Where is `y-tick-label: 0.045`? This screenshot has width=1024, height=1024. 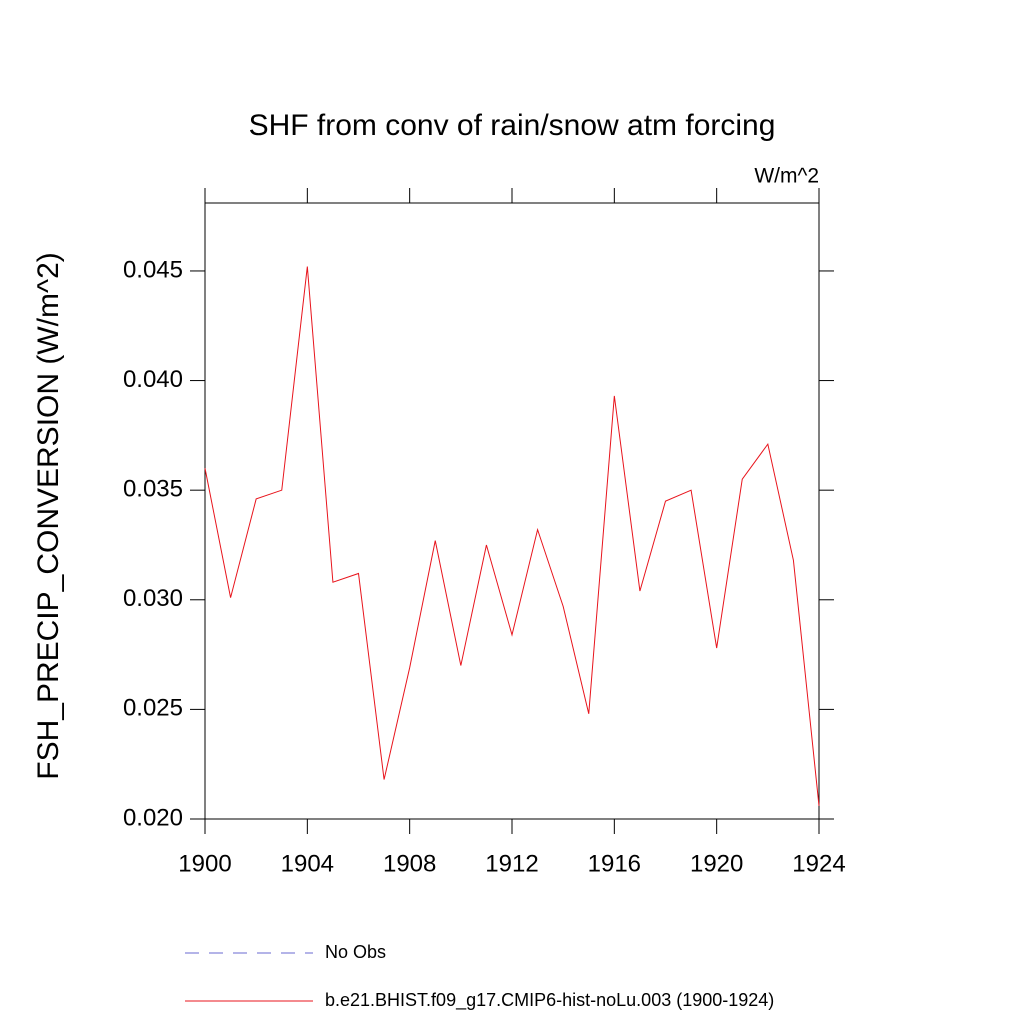 y-tick-label: 0.045 is located at coordinates (153, 269).